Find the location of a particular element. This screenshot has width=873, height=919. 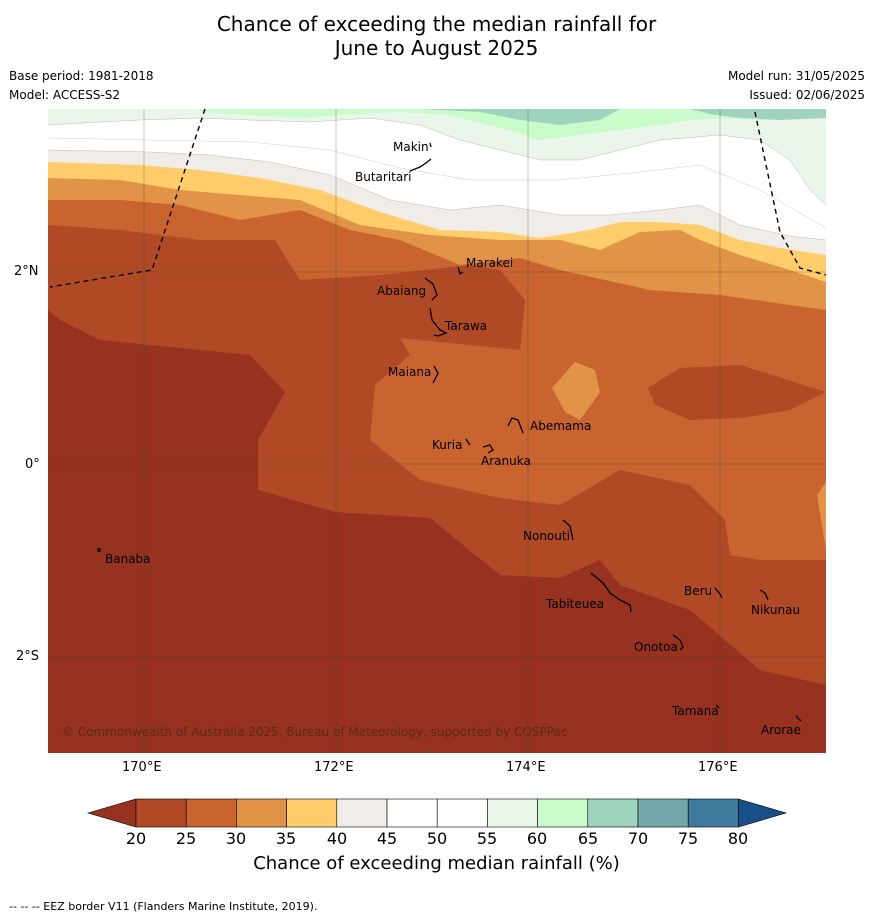

colorbar is located at coordinates (437, 813).